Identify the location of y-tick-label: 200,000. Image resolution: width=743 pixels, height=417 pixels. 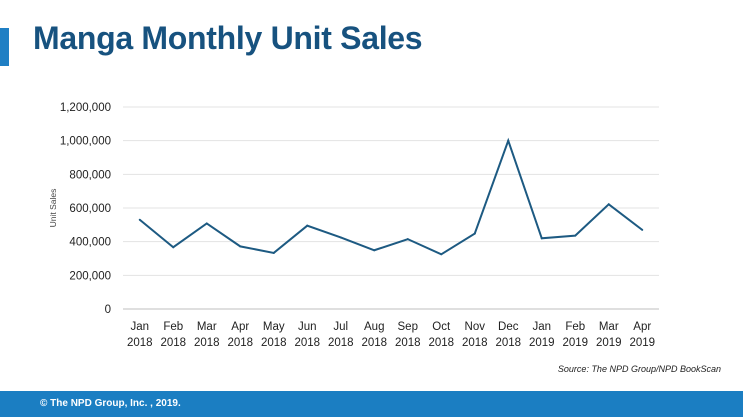
(90, 276).